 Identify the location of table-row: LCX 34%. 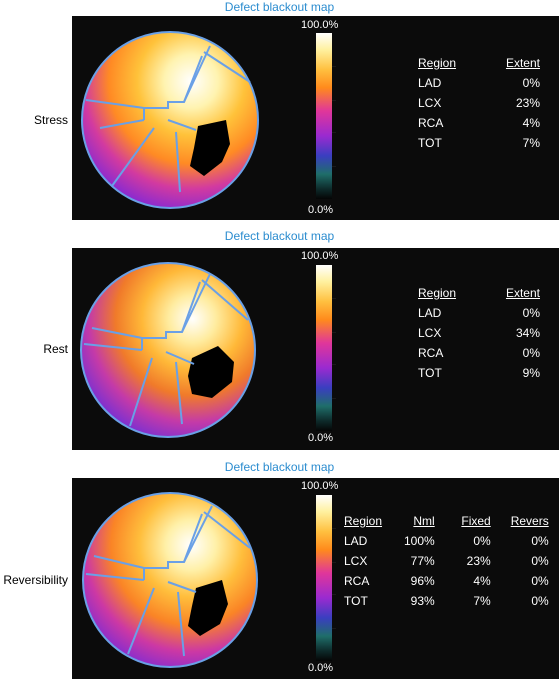
(479, 333).